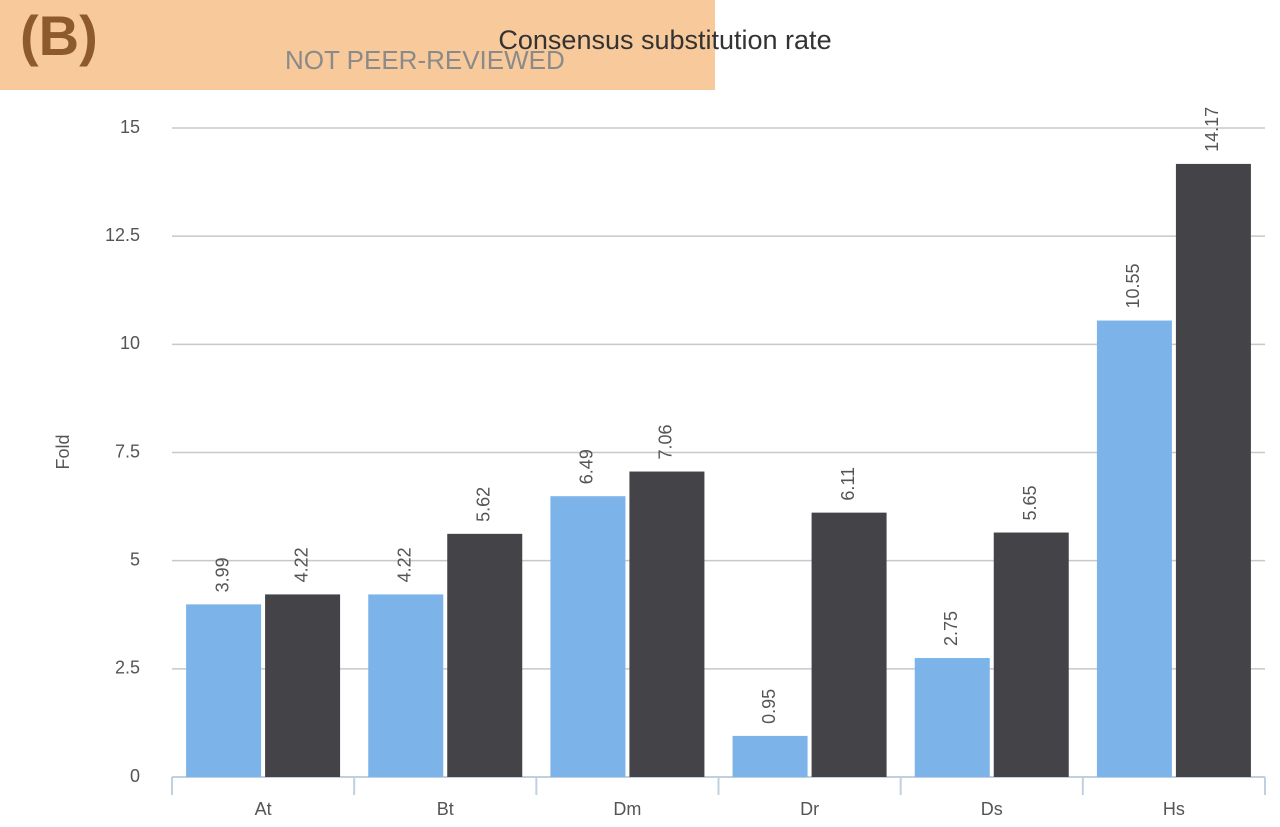  What do you see at coordinates (587, 466) in the screenshot?
I see `value-label: 6.49` at bounding box center [587, 466].